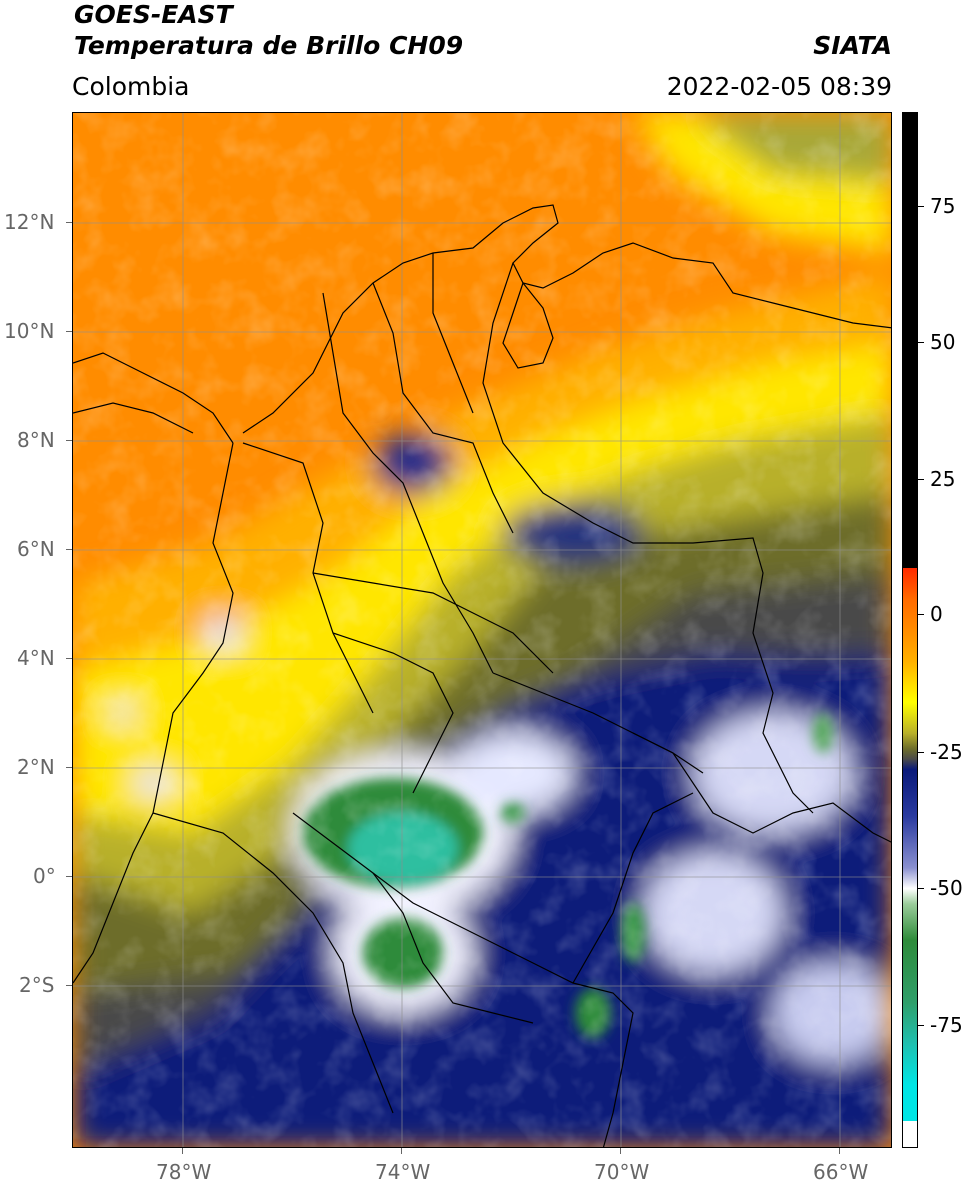  I want to click on lon-label-66w: 66°W, so click(841, 1172).